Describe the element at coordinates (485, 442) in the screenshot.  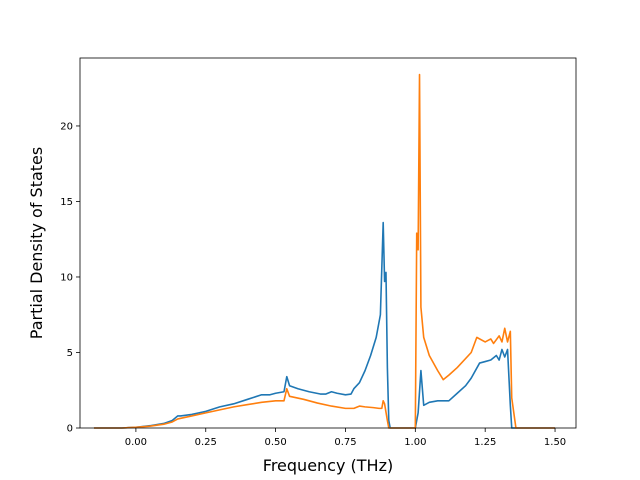
I see `x-tick-label: 1.25` at that location.